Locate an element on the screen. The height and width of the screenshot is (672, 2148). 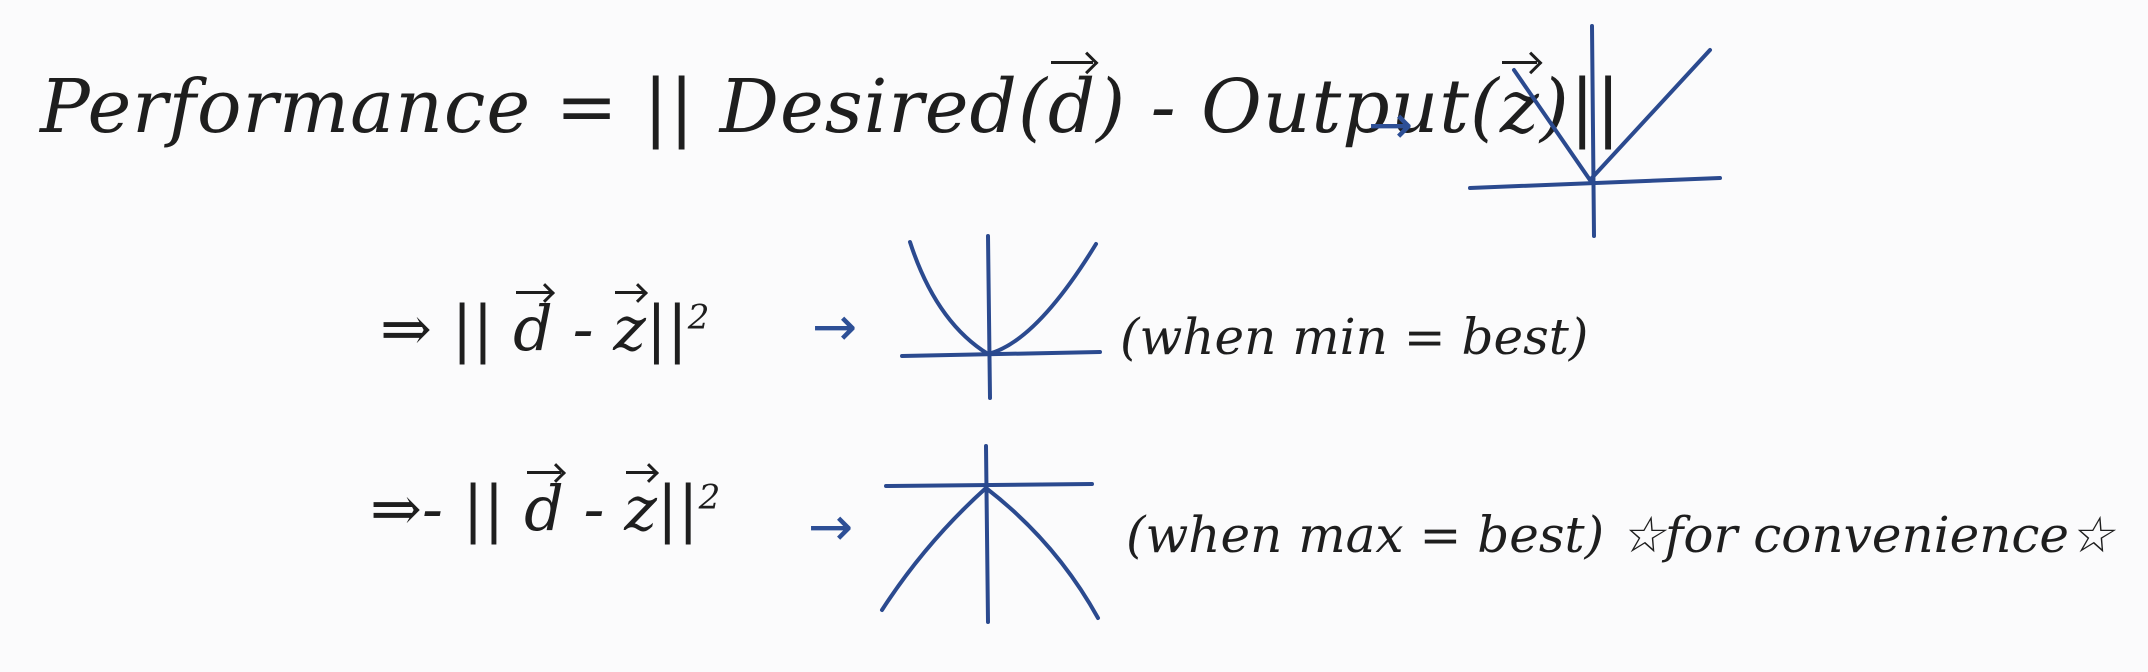
negative-squared-norm-expression: ⇒- || d - z||2 is located at coordinates (545, 507).